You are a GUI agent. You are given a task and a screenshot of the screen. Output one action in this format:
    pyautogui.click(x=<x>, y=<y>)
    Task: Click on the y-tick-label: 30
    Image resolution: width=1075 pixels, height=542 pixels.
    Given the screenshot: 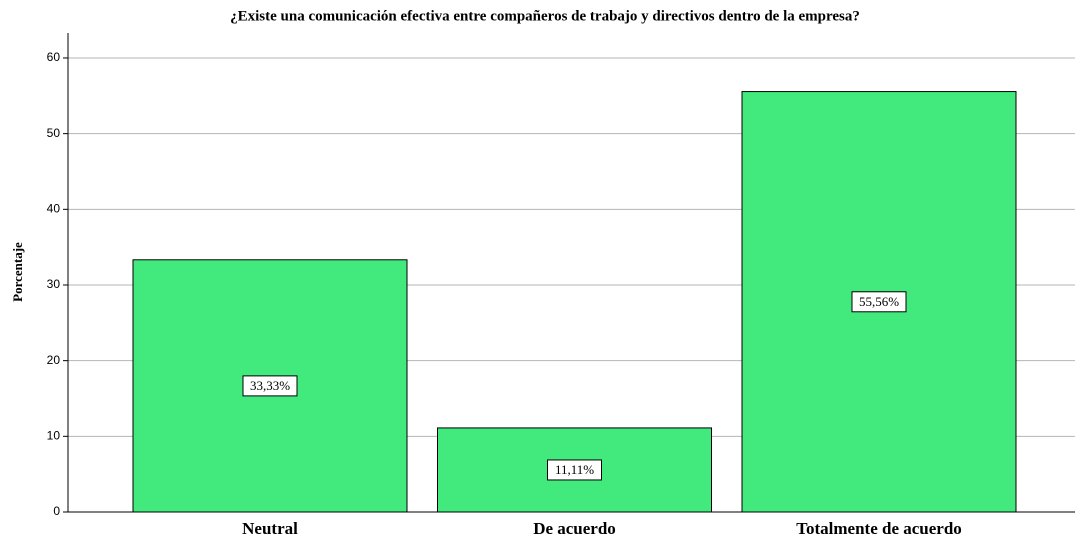 What is the action you would take?
    pyautogui.click(x=54, y=284)
    